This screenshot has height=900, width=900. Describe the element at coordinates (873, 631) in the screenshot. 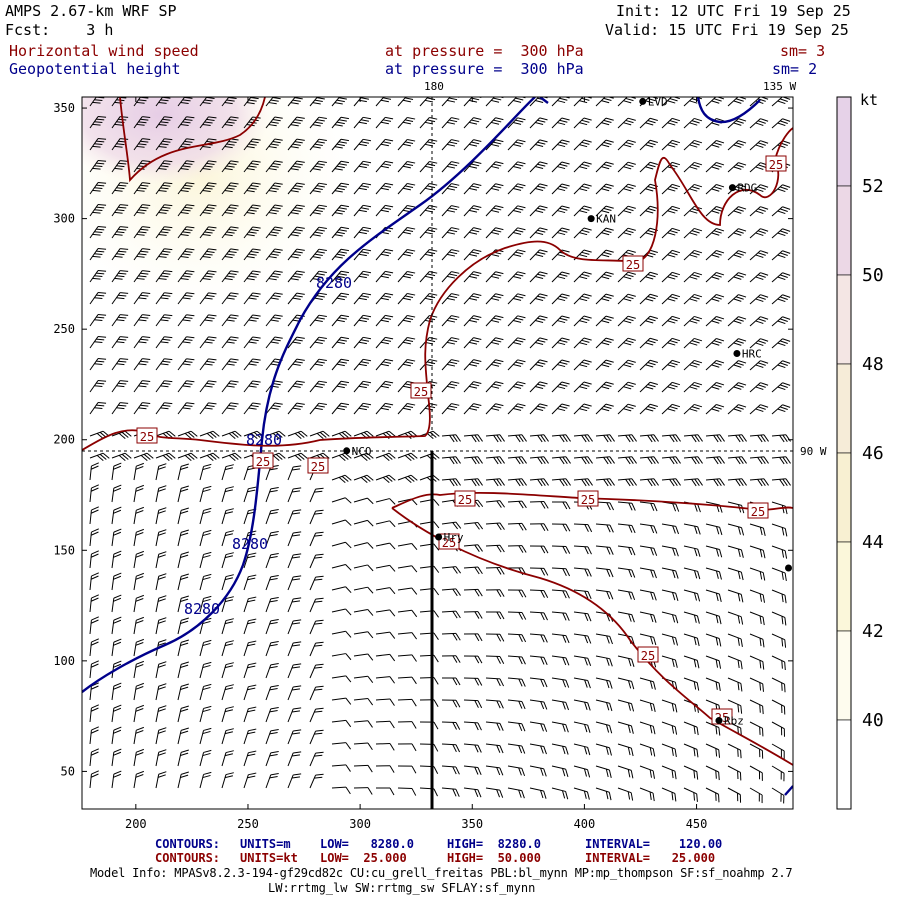

I see `colorbar-label: 42` at that location.